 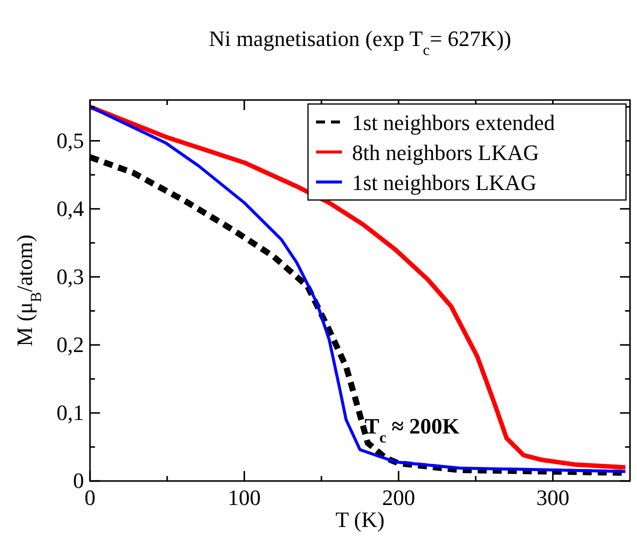 What do you see at coordinates (453, 122) in the screenshot?
I see `legend-label: 1st neighbors extended` at bounding box center [453, 122].